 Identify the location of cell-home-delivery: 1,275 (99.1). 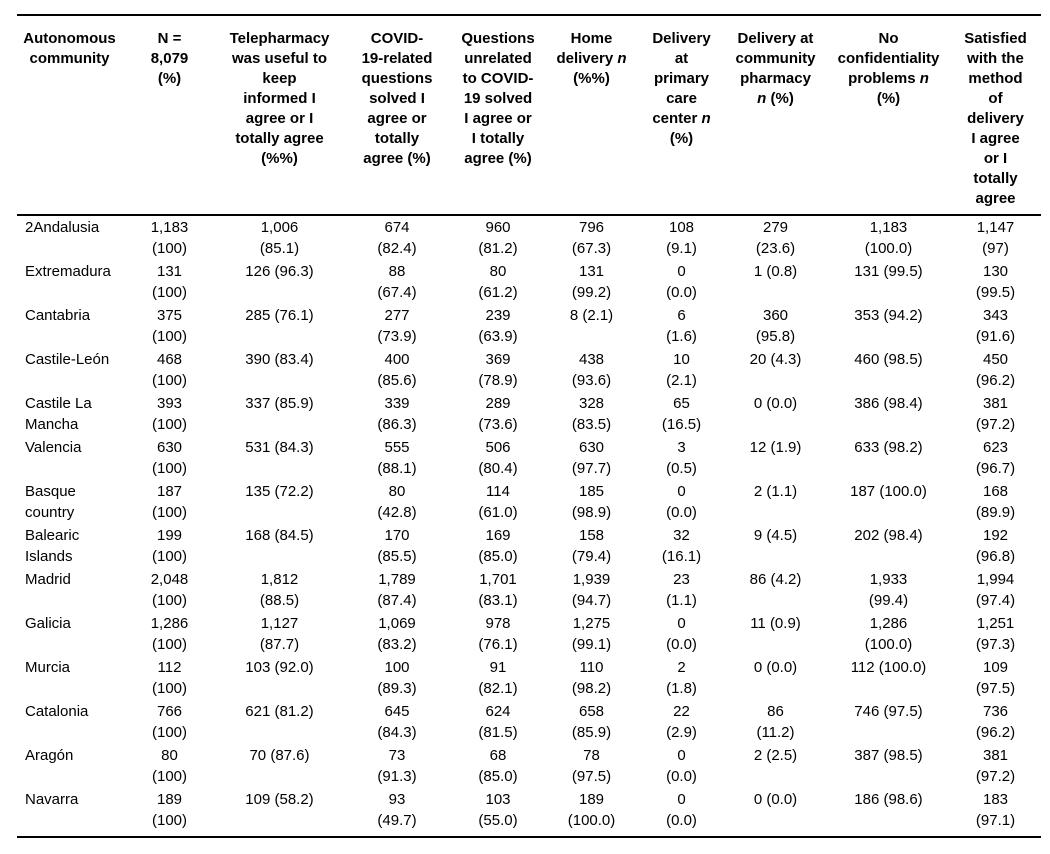
(591, 634).